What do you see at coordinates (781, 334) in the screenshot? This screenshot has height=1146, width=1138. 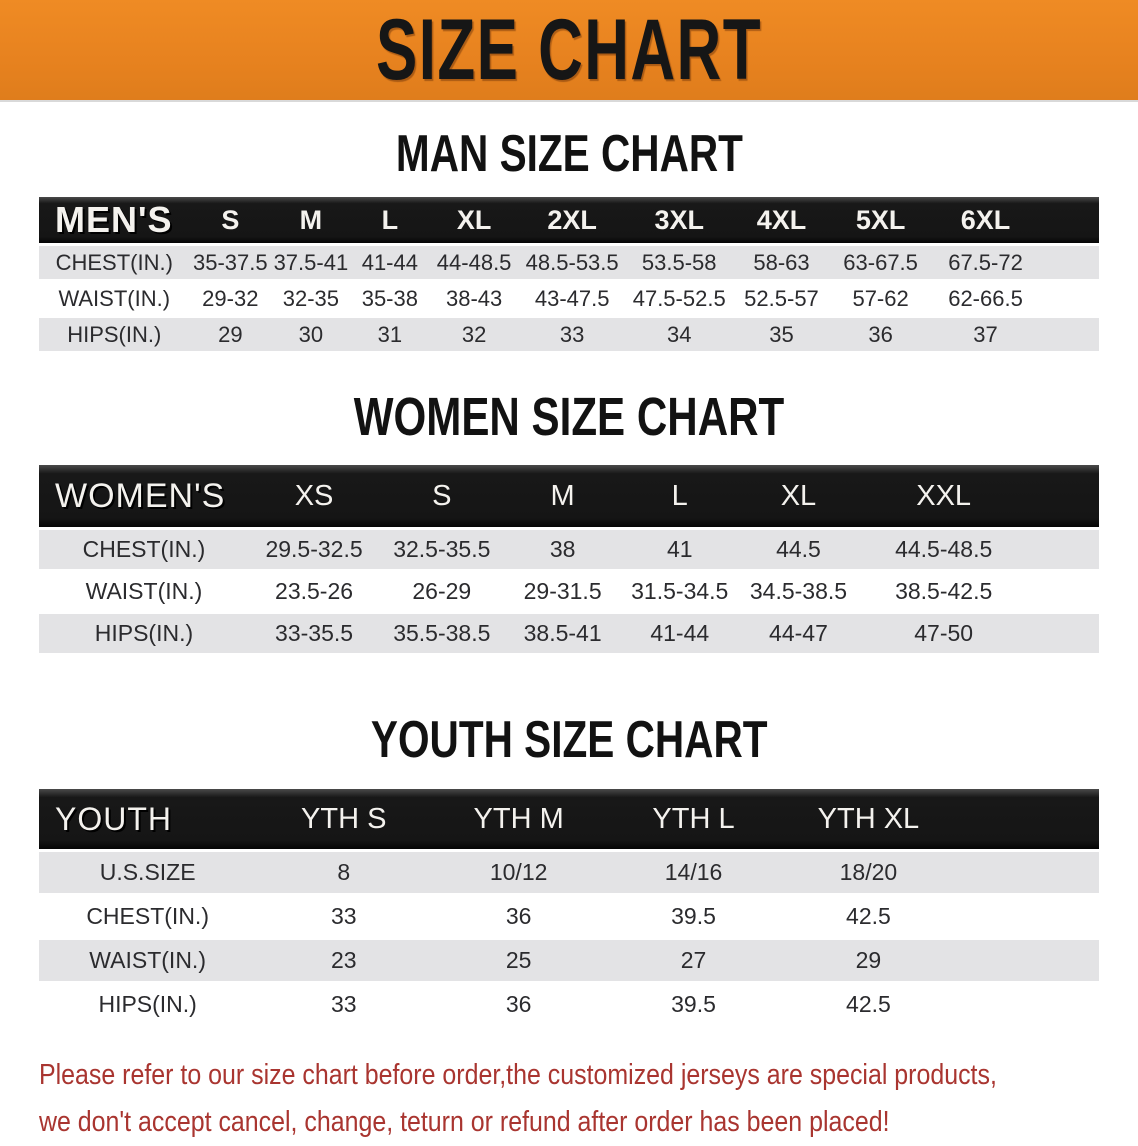 I see `size-value-cell: 35` at bounding box center [781, 334].